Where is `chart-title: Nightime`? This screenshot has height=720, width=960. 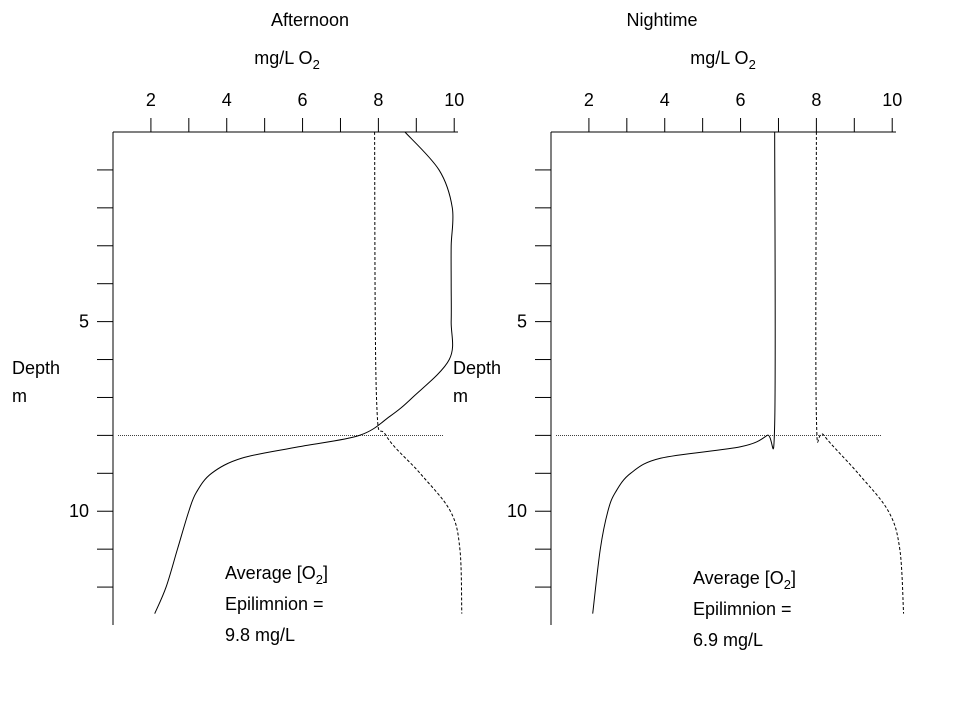
chart-title: Nightime is located at coordinates (661, 20).